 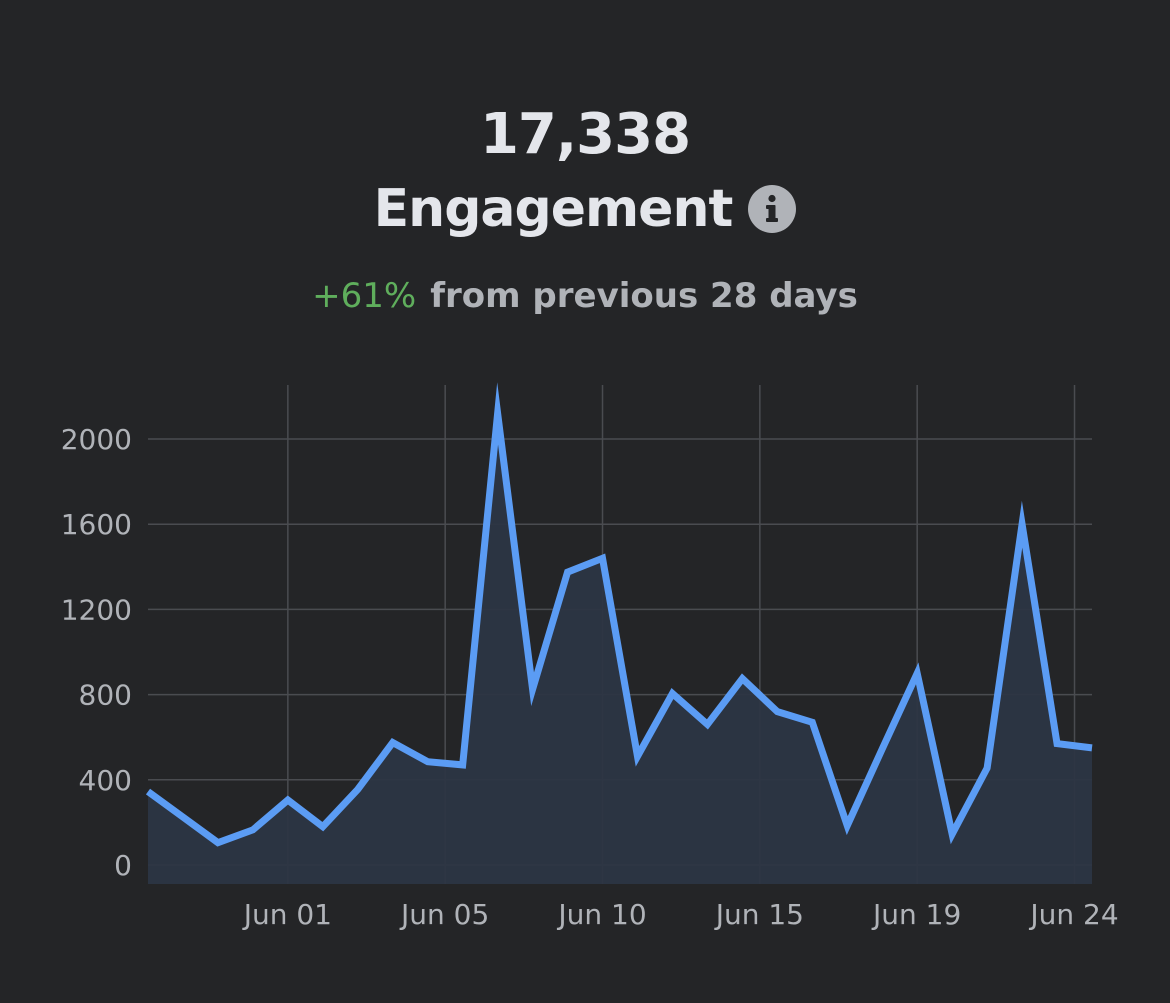 What do you see at coordinates (553, 209) in the screenshot?
I see `metric-title: Engagement` at bounding box center [553, 209].